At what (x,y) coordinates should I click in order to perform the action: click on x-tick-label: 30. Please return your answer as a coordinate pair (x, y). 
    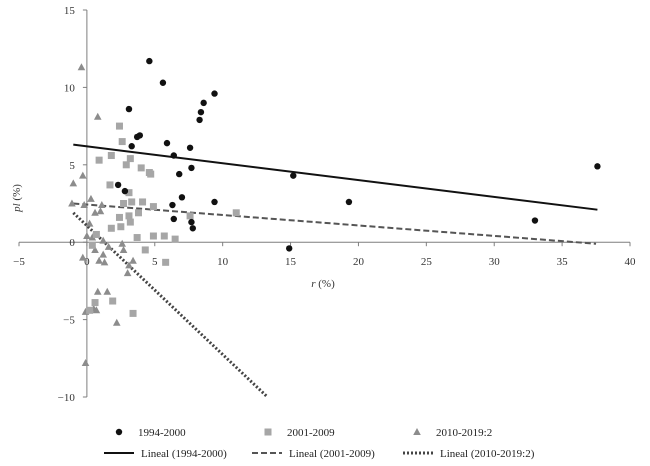
    Looking at the image, I should click on (495, 262).